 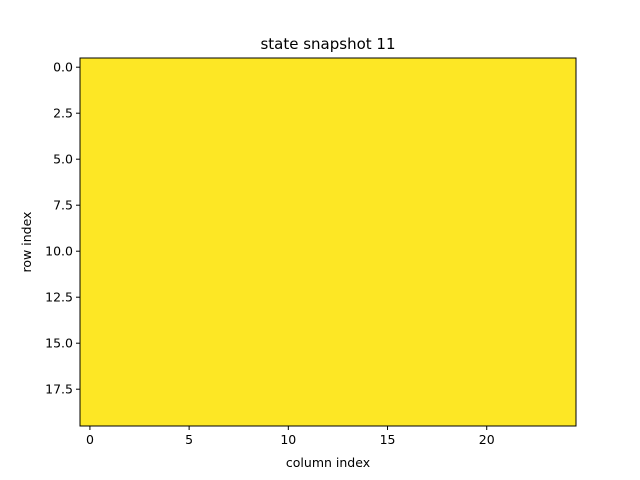 I want to click on x-tick-label: 15, so click(x=388, y=439).